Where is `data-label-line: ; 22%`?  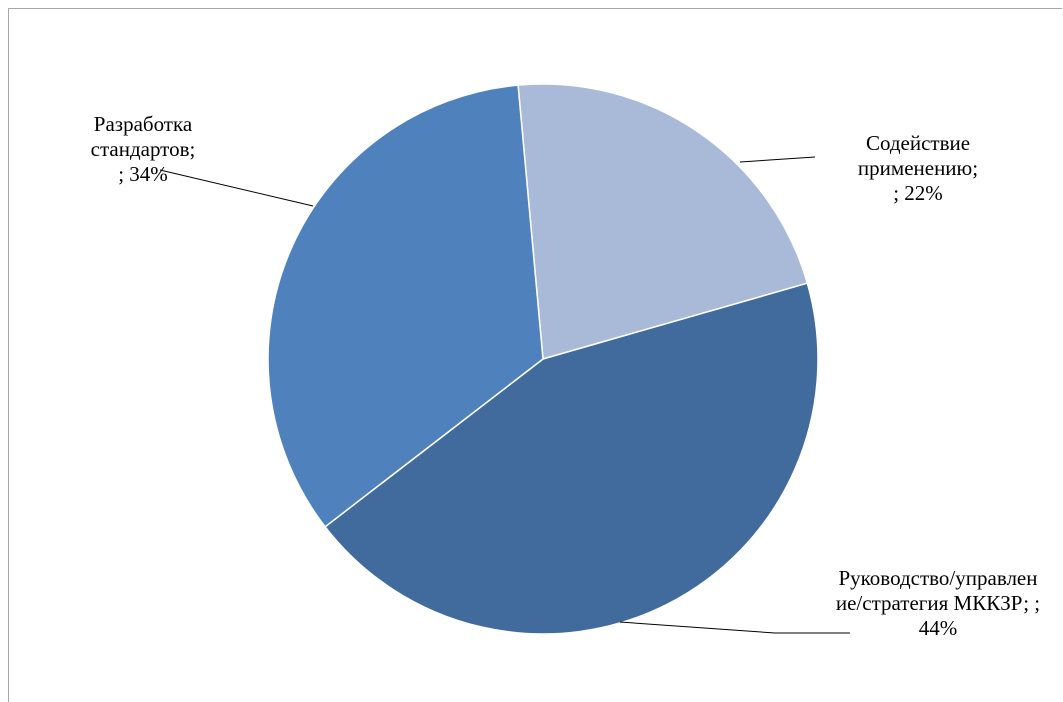
data-label-line: ; 22% is located at coordinates (918, 193).